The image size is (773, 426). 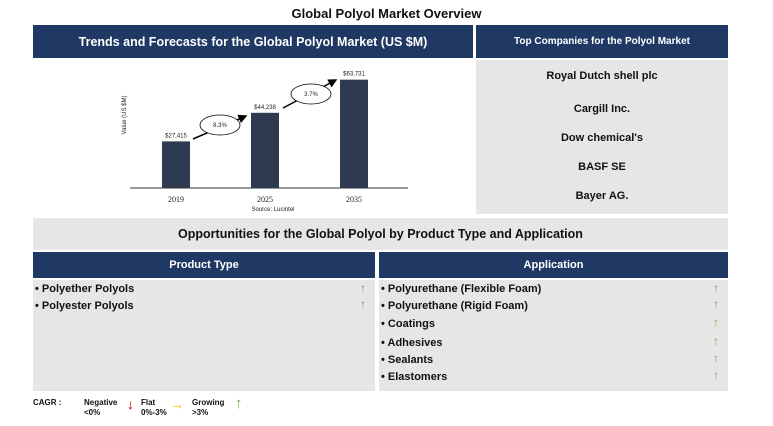 I want to click on x-tick-label: 2025, so click(x=265, y=199).